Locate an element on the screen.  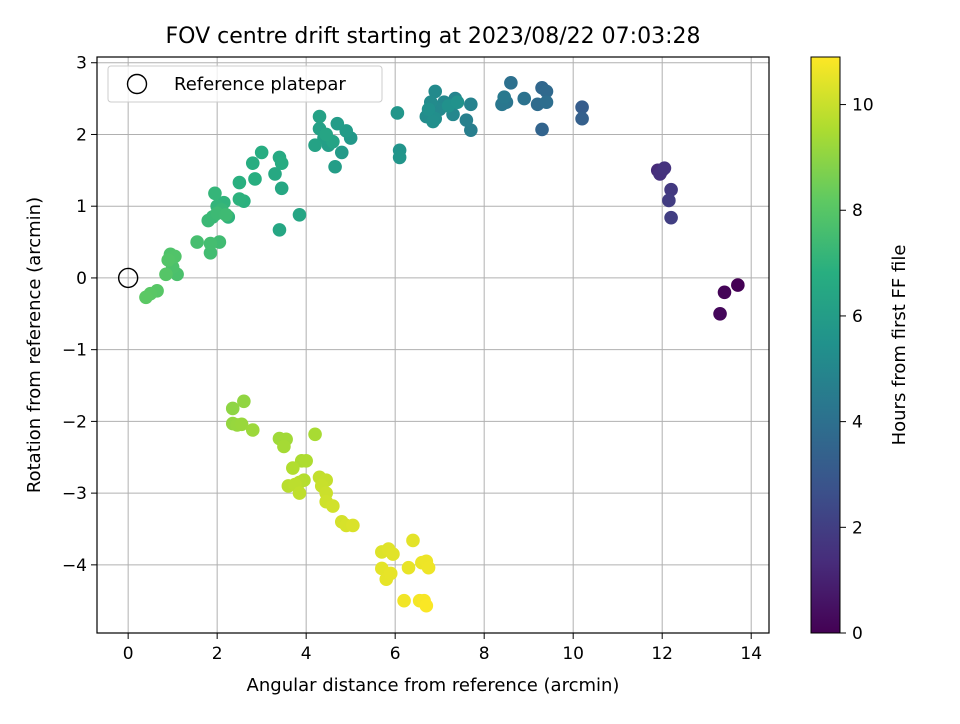
y-axis-label: Rotation from reference (arcmin) is located at coordinates (34, 345).